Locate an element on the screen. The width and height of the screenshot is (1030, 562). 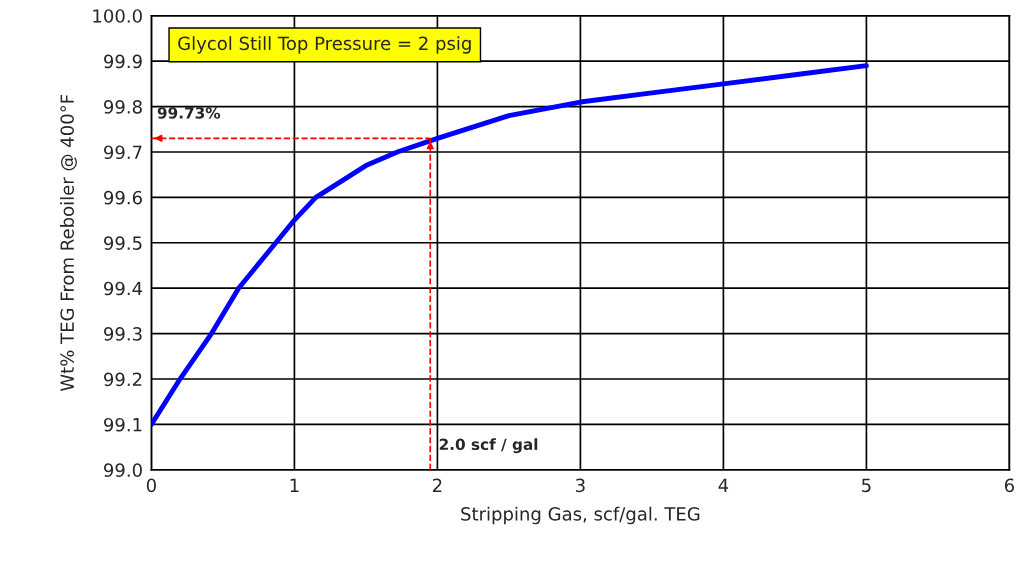
y-tick-label: 99.6 is located at coordinates (123, 197).